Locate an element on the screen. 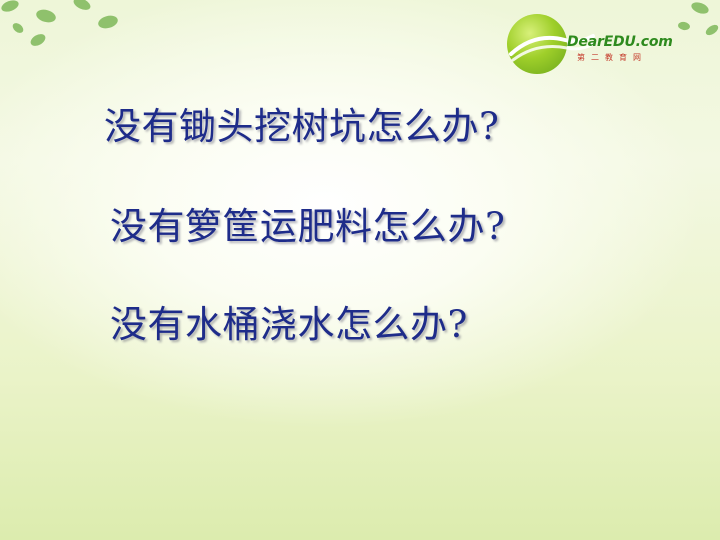 The image size is (720, 540). logo-brand-text: DearEDU.com is located at coordinates (620, 42).